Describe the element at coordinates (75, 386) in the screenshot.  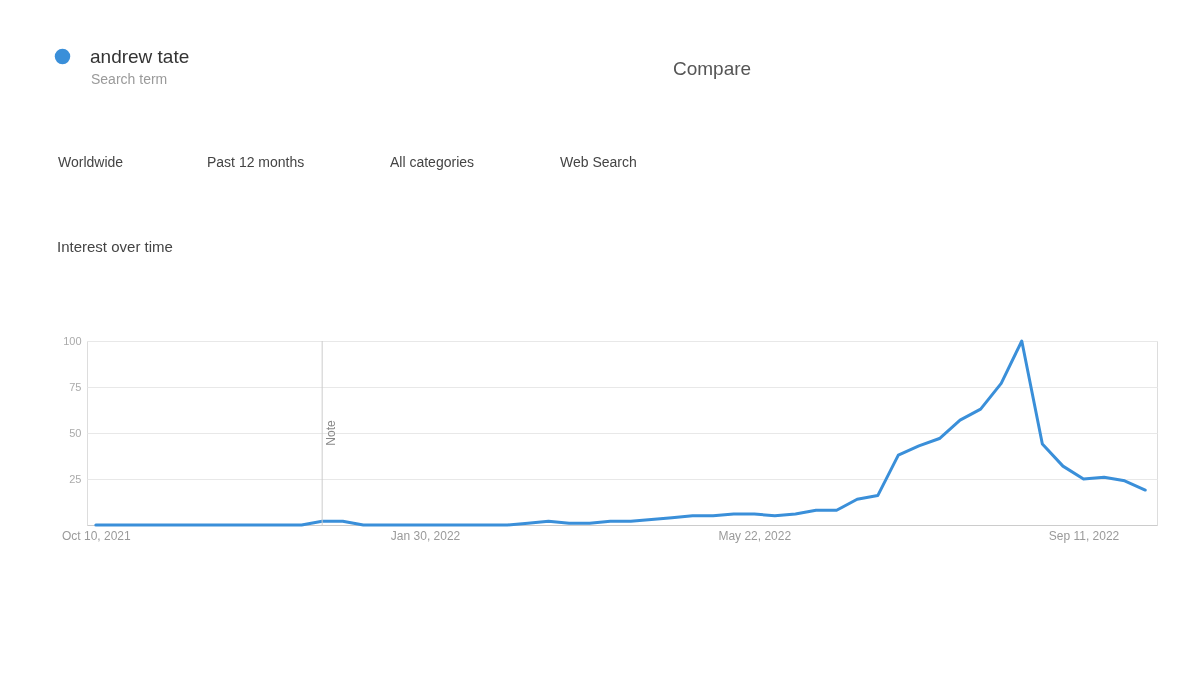
I see `y-tick-label: 75` at that location.